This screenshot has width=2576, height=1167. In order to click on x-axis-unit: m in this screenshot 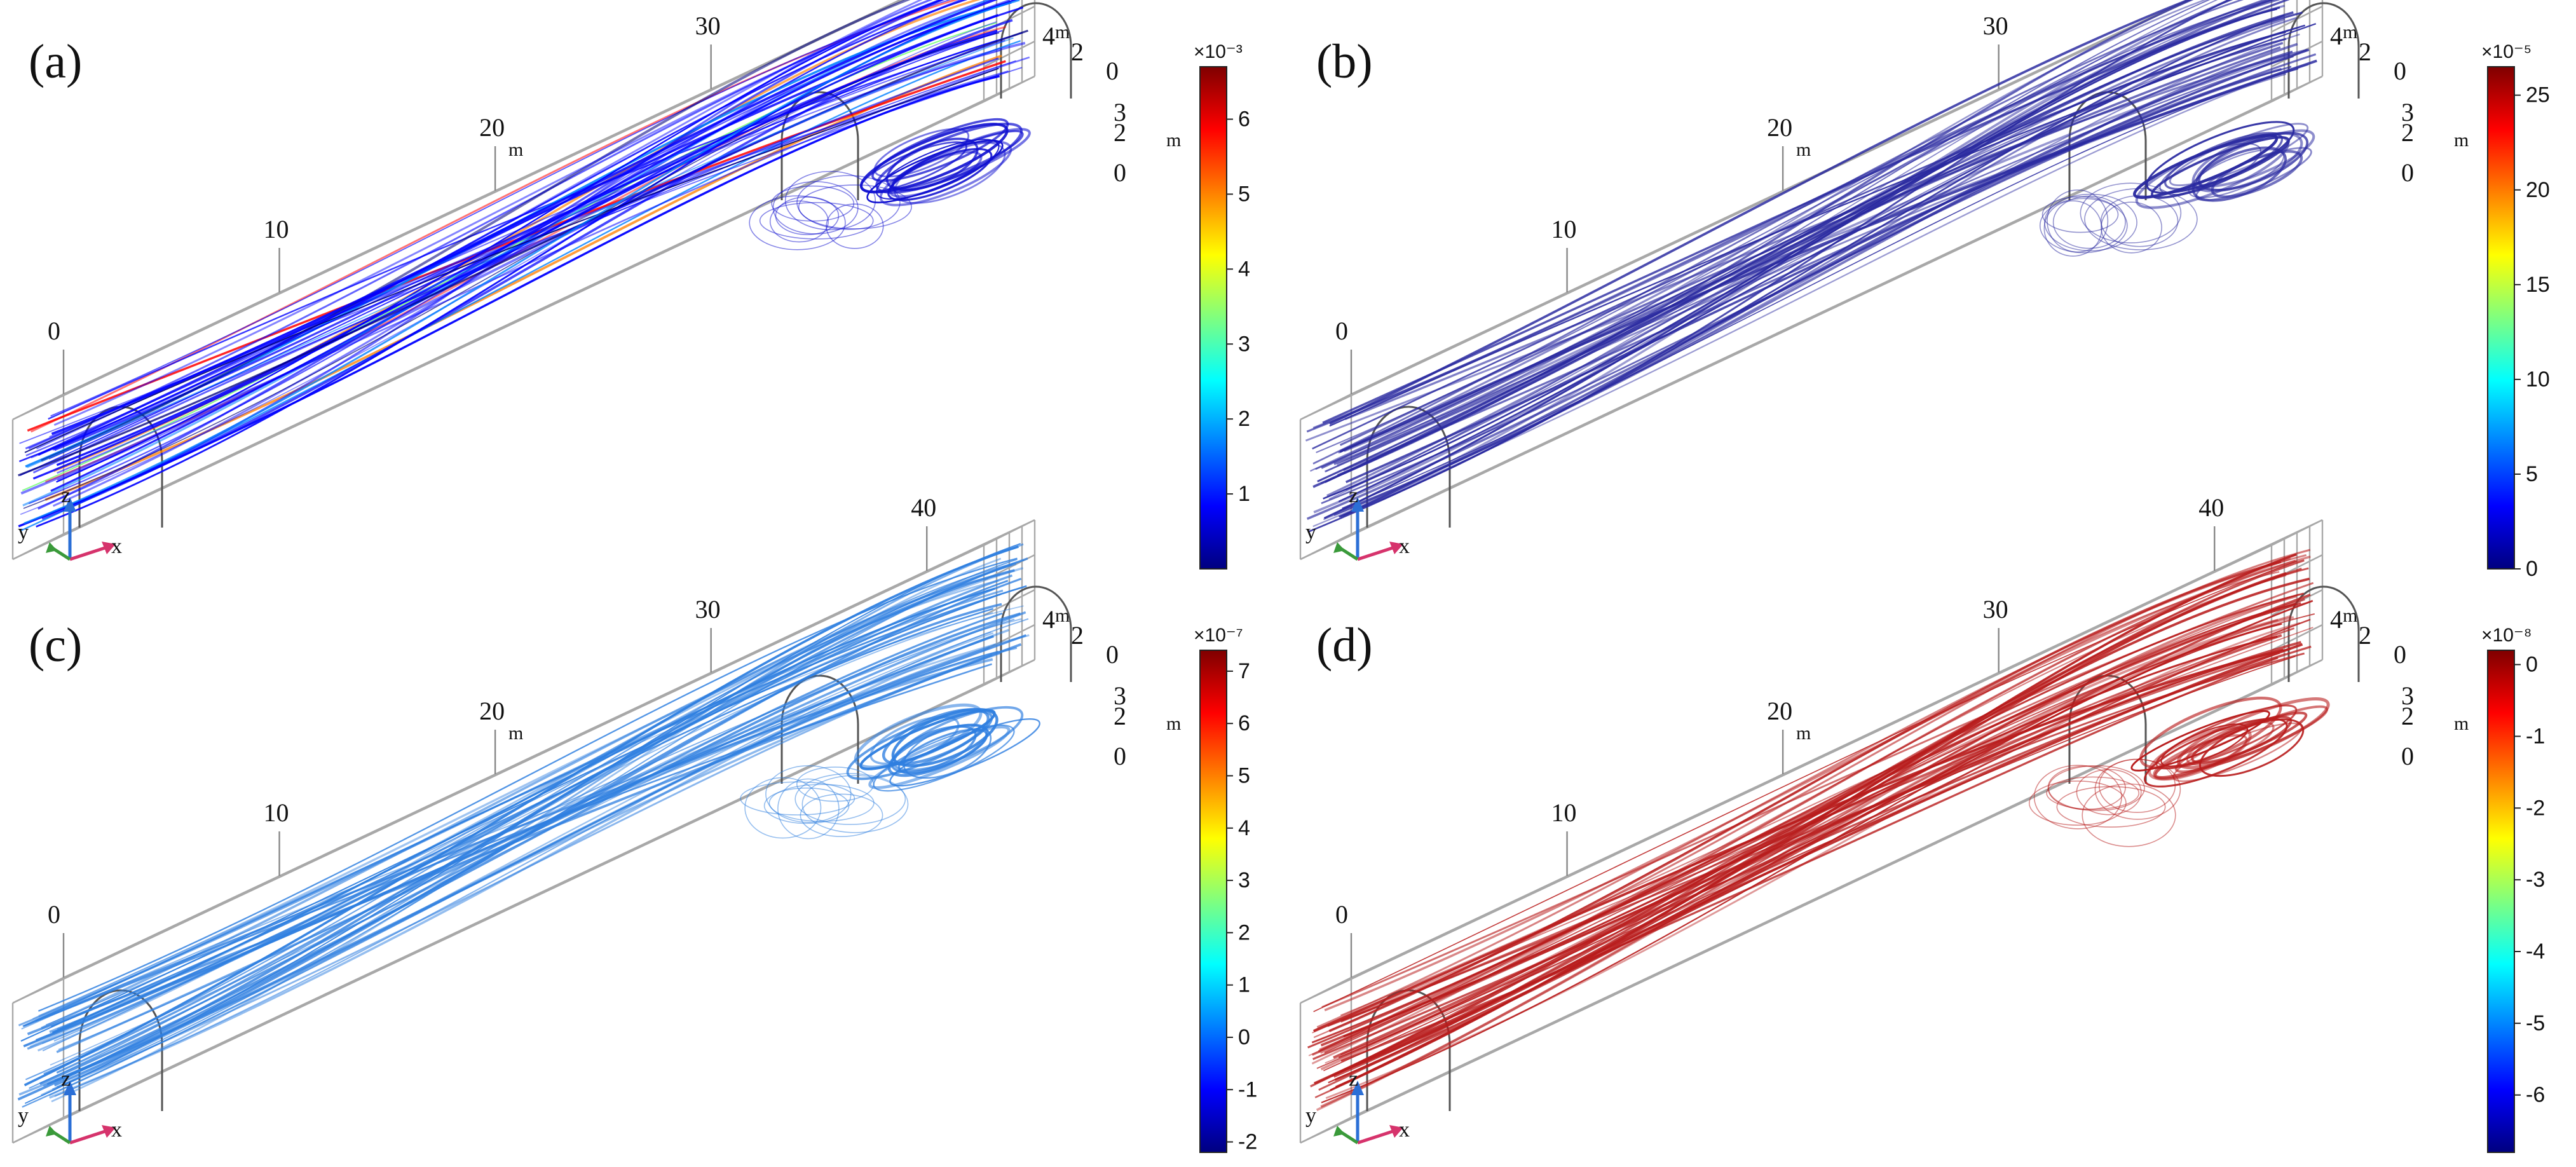, I will do `click(515, 733)`.